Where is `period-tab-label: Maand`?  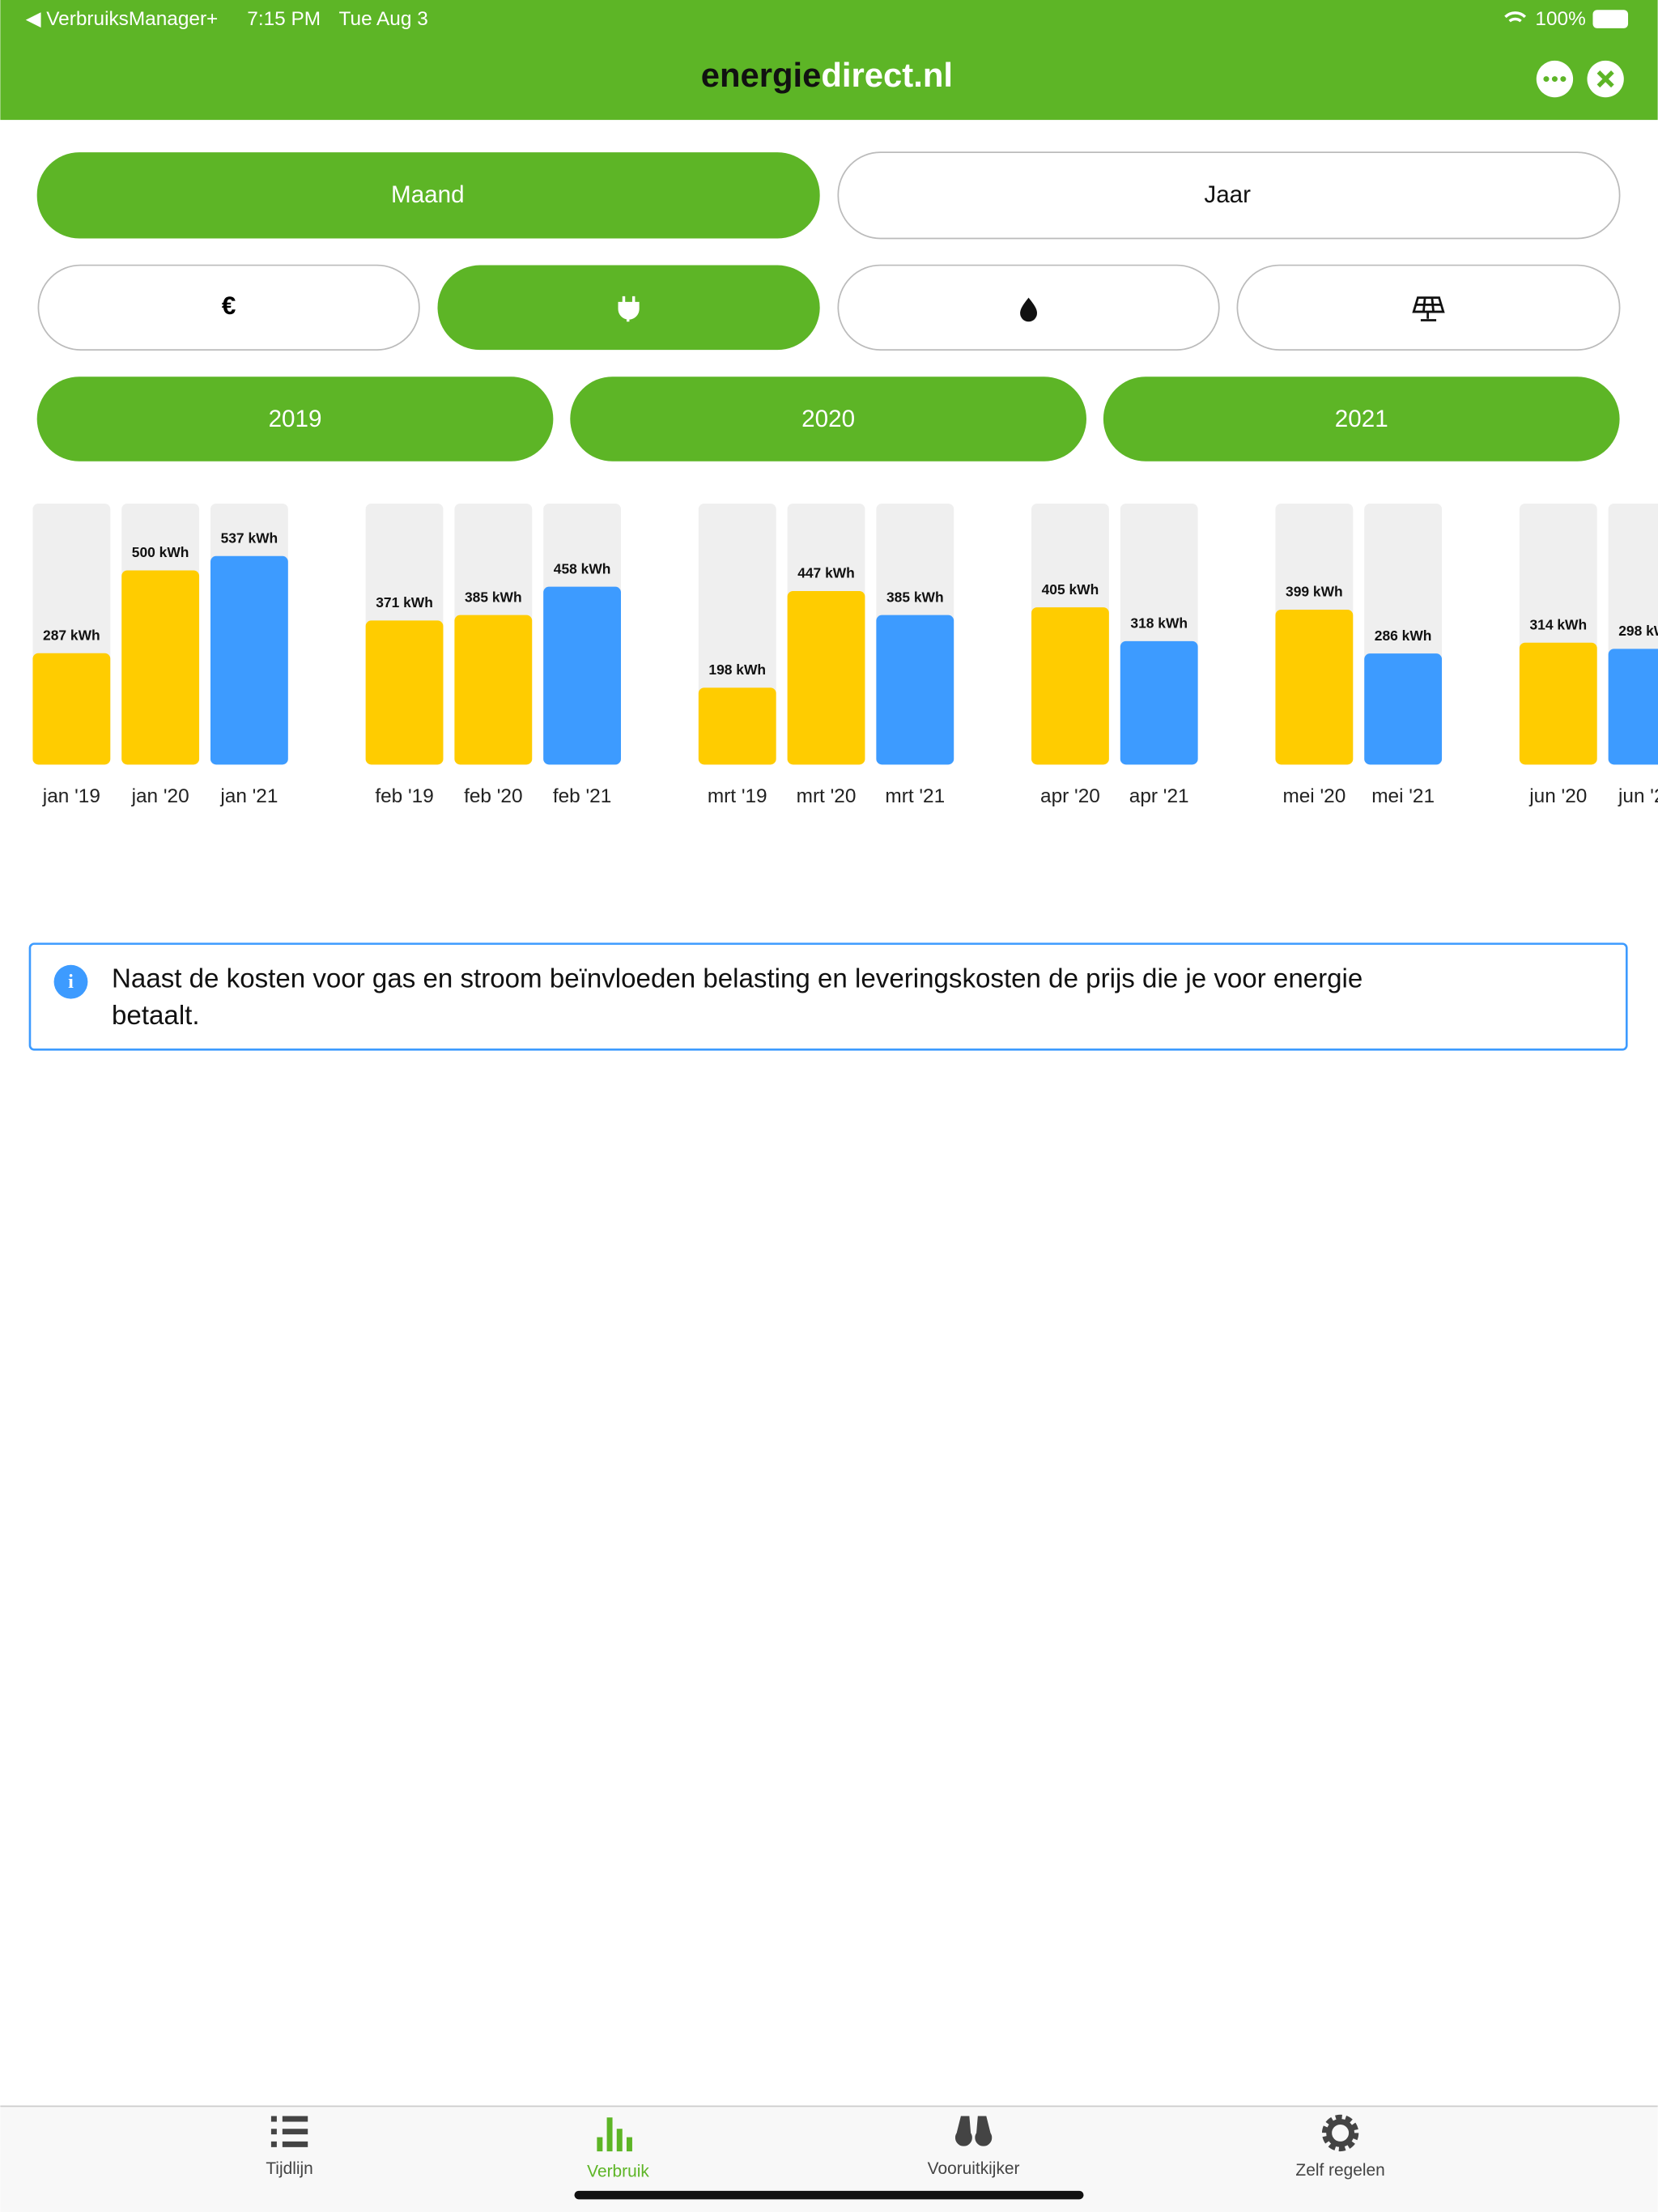
period-tab-label: Maand is located at coordinates (428, 195).